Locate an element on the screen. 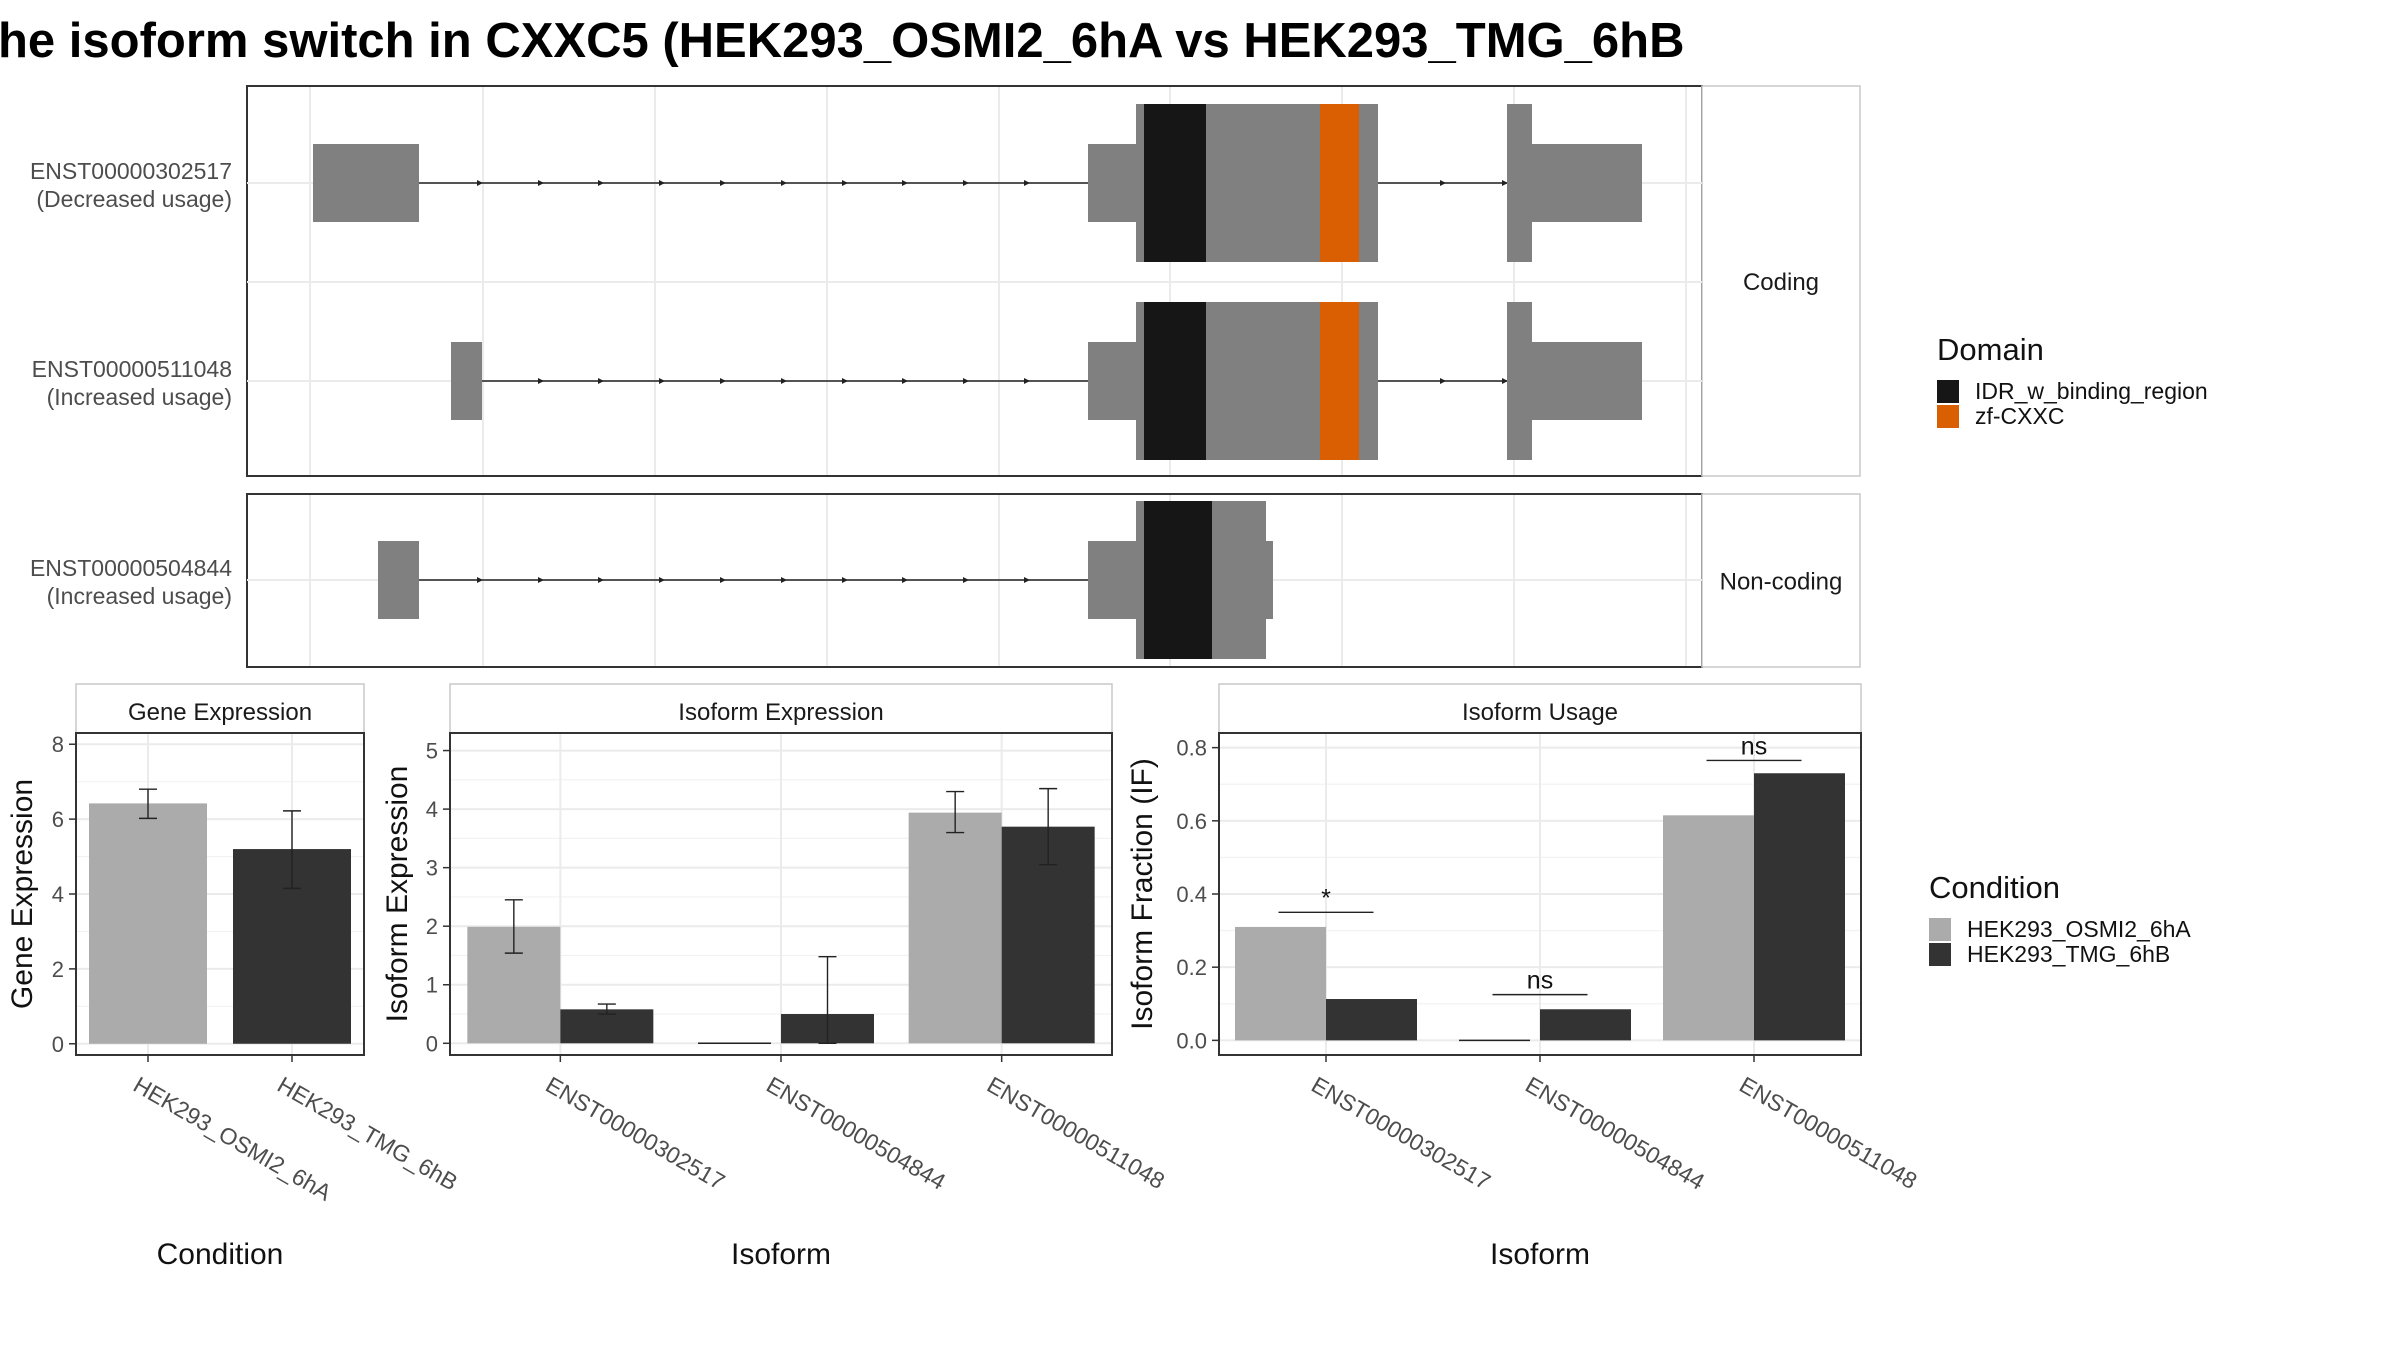  y-tick-label: 0.6 is located at coordinates (1191, 821).